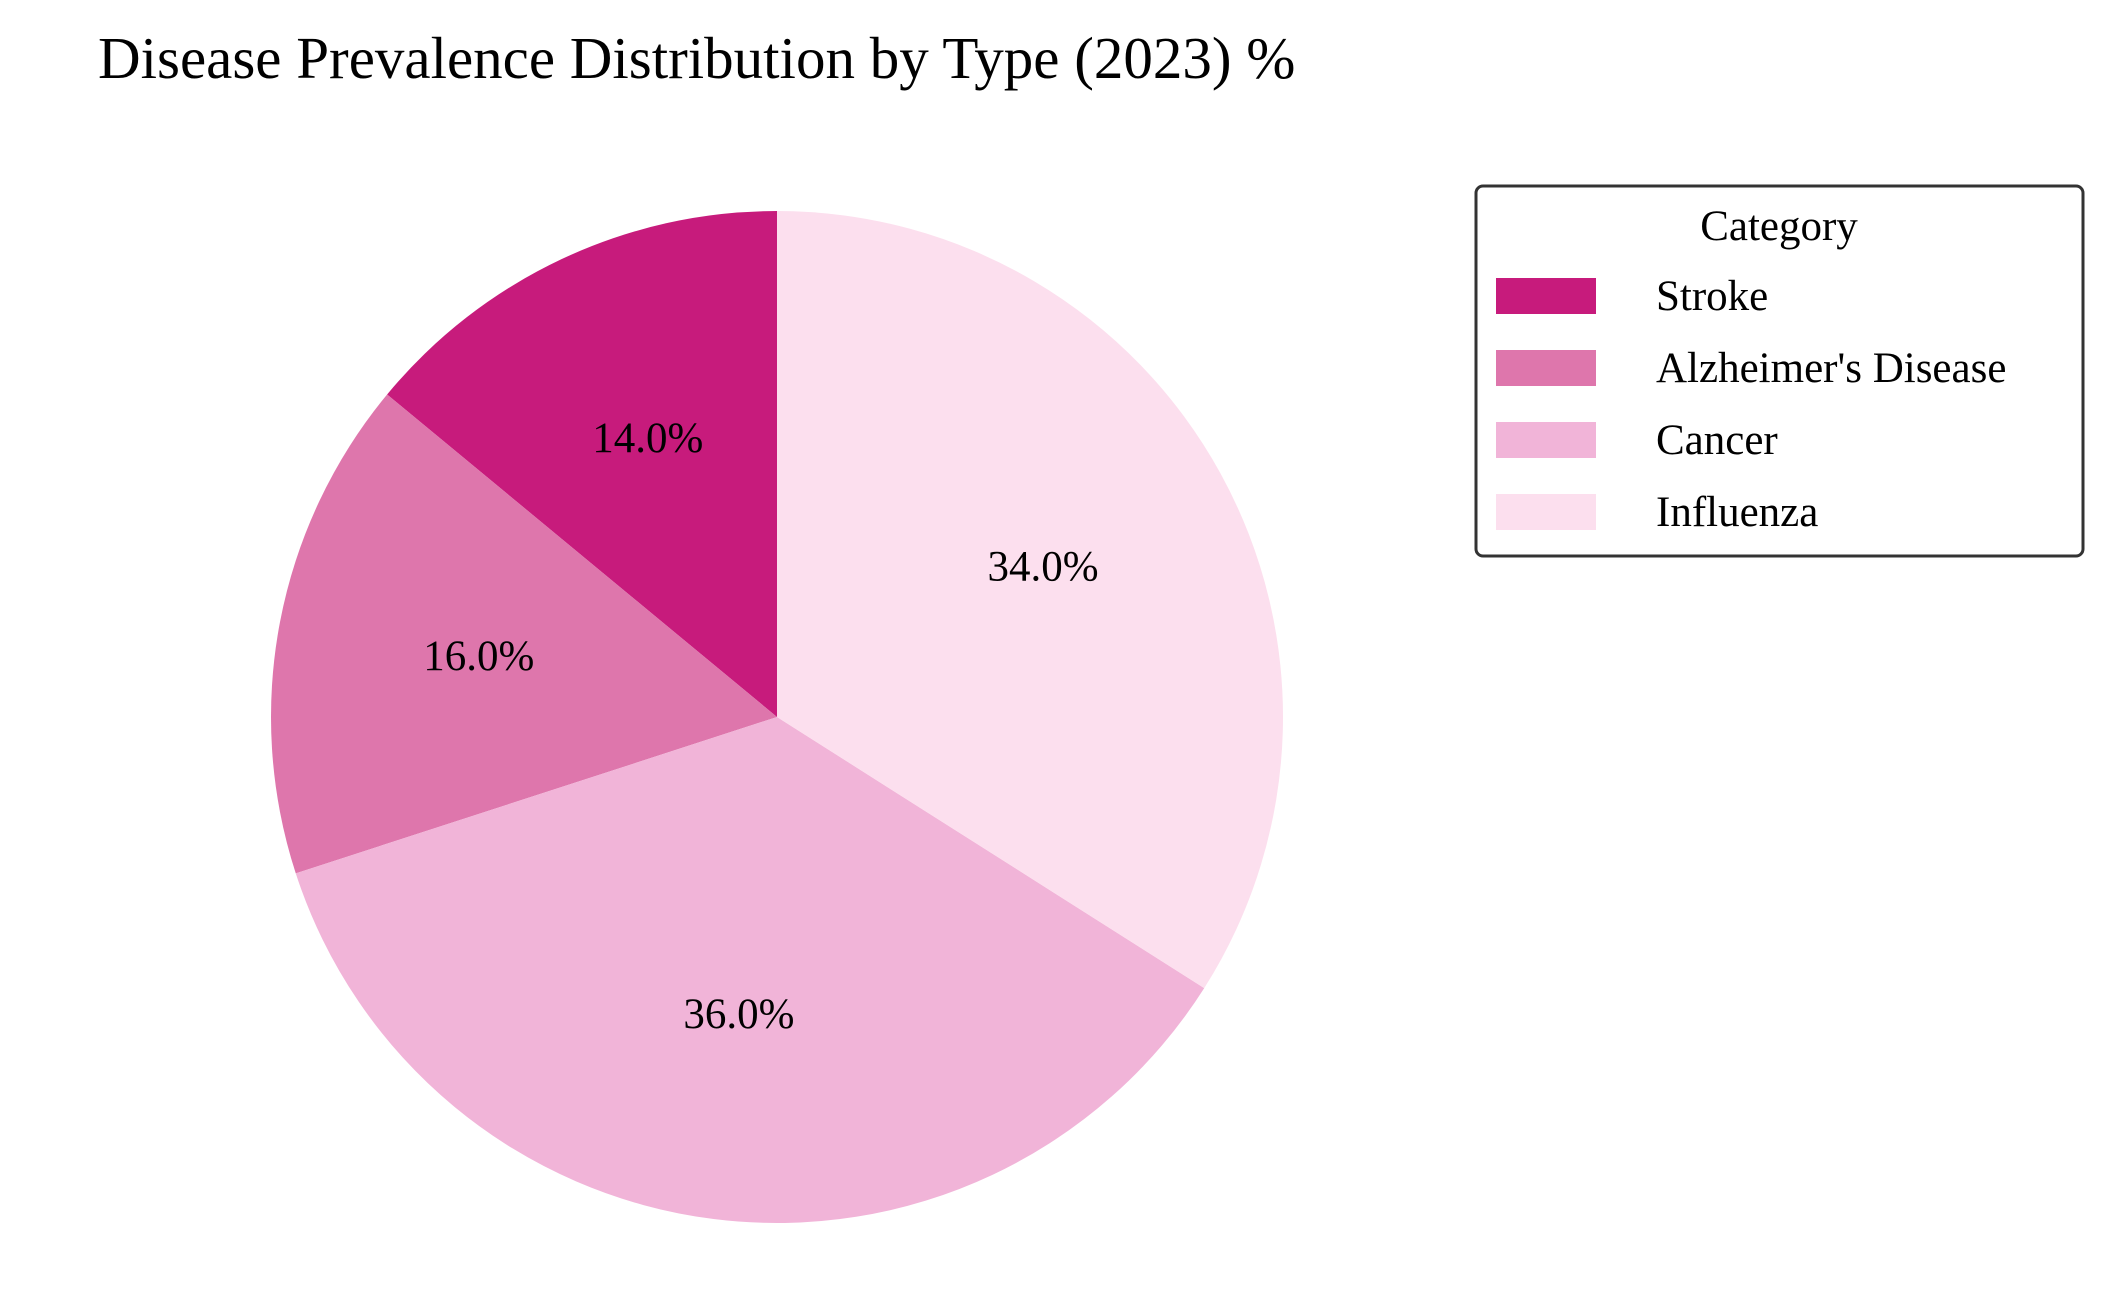  I want to click on legend-label-cancer: Cancer, so click(1717, 440).